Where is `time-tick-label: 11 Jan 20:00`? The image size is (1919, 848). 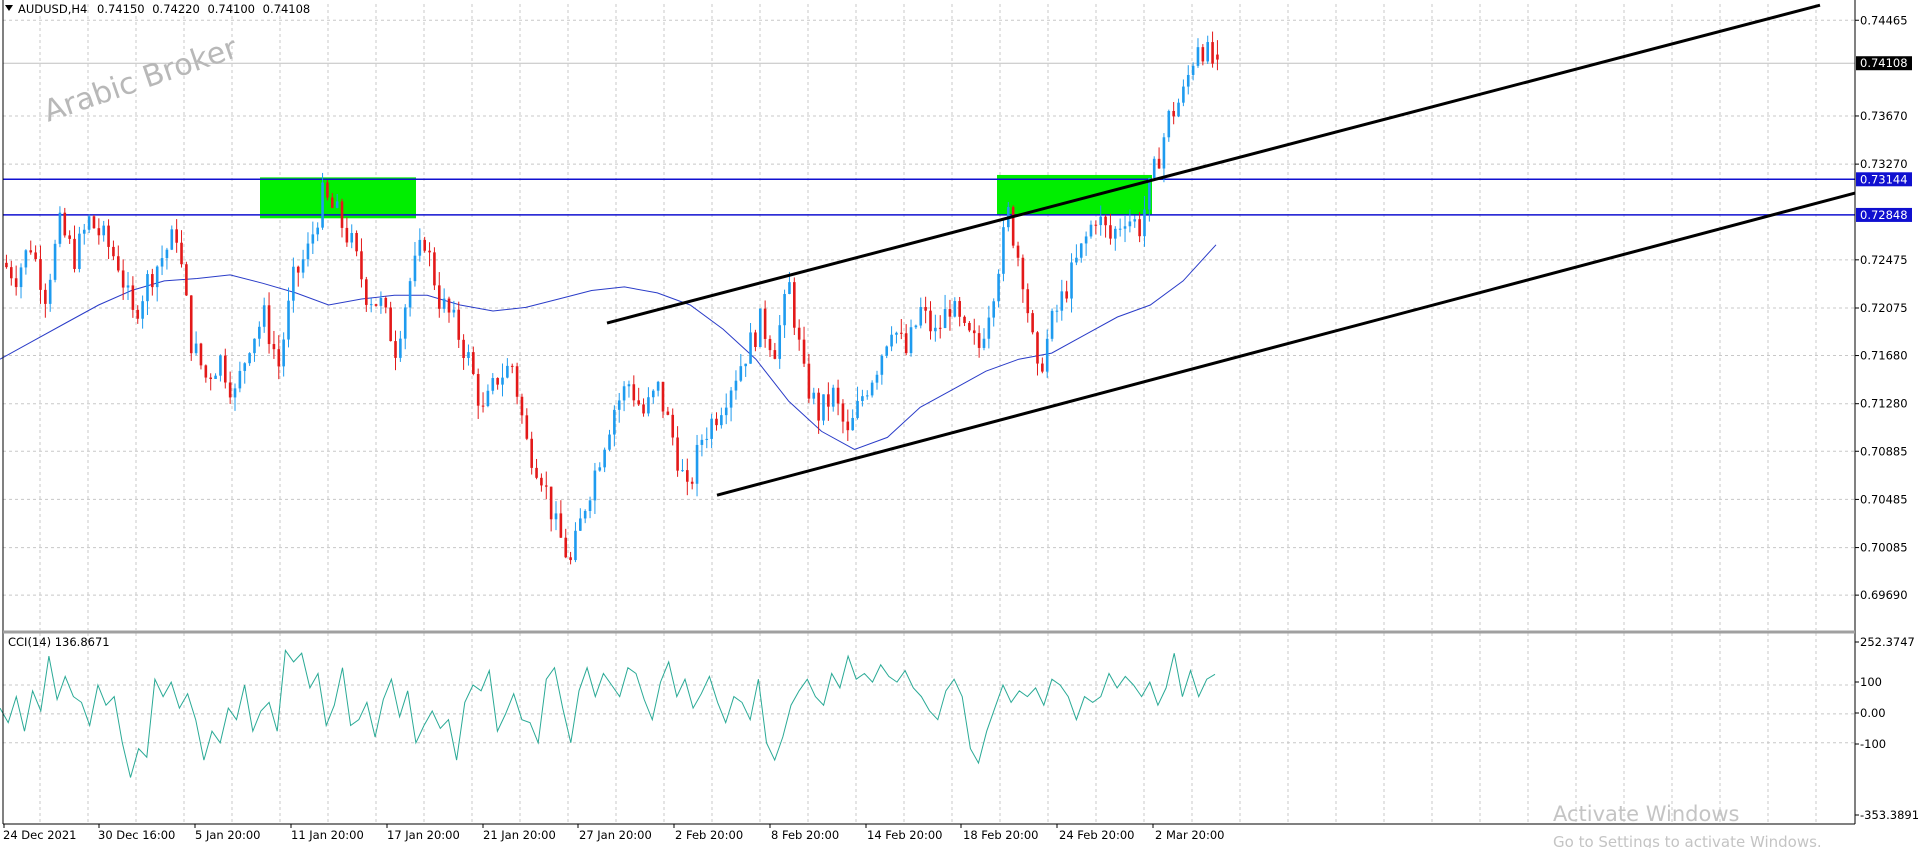 time-tick-label: 11 Jan 20:00 is located at coordinates (327, 835).